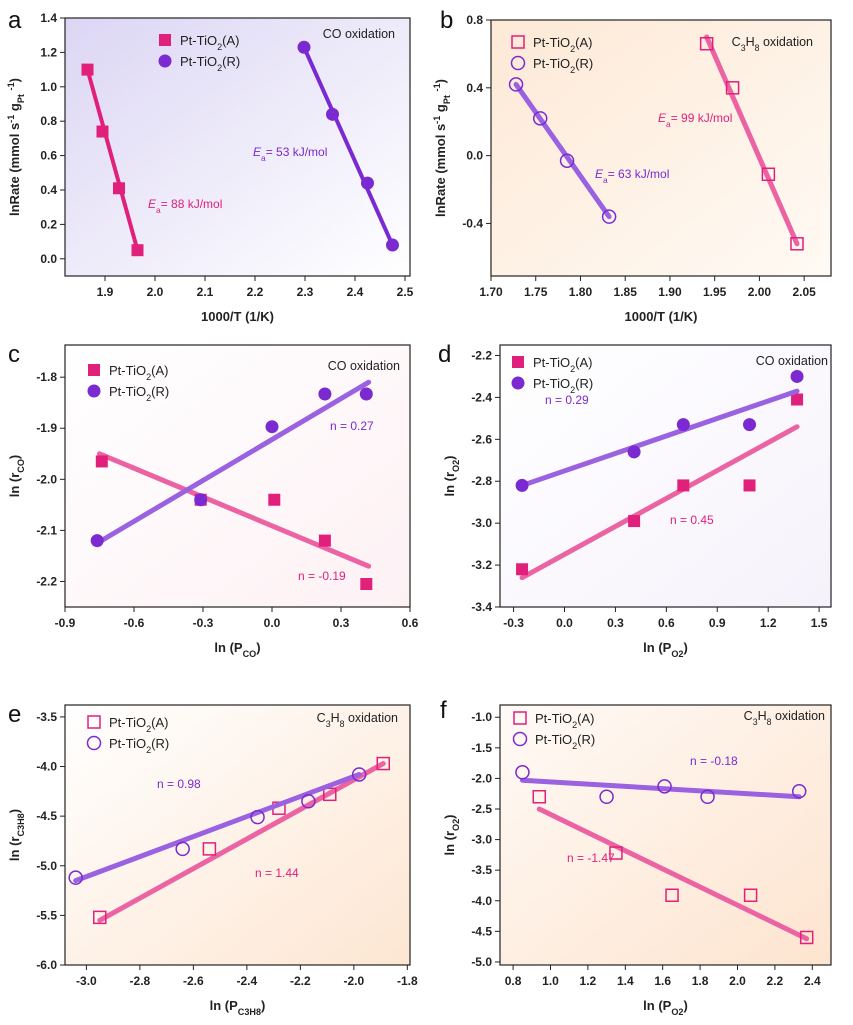 The height and width of the screenshot is (1025, 853). I want to click on y-tick-label: -2.1, so click(46, 530).